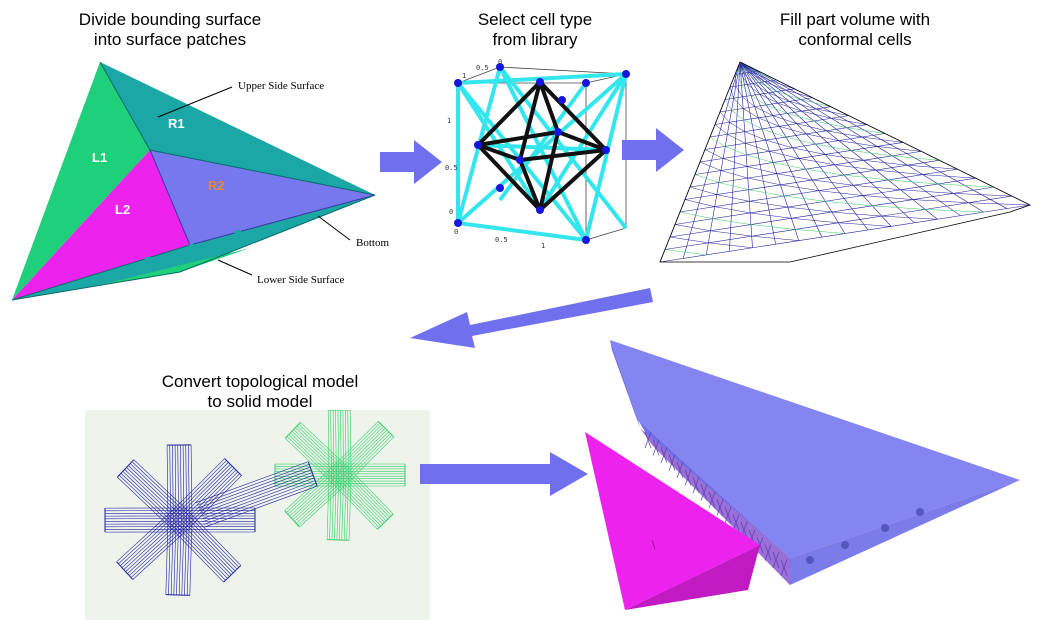  I want to click on solid-side-face, so click(625, 384).